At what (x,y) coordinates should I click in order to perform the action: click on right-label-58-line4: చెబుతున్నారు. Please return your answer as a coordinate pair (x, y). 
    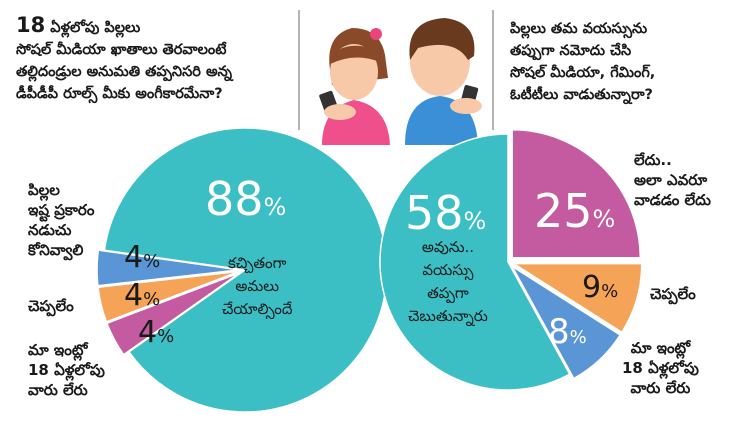
    Looking at the image, I should click on (448, 316).